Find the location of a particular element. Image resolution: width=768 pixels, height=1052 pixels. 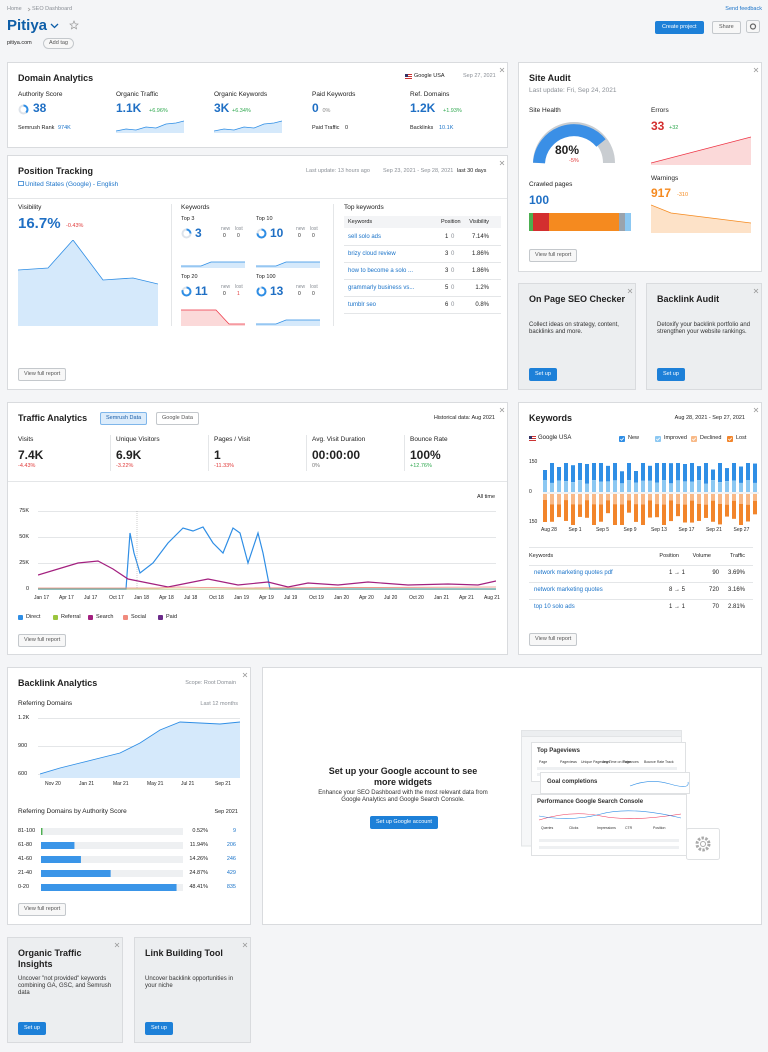

breadcrumb-home: Home is located at coordinates (14, 9).